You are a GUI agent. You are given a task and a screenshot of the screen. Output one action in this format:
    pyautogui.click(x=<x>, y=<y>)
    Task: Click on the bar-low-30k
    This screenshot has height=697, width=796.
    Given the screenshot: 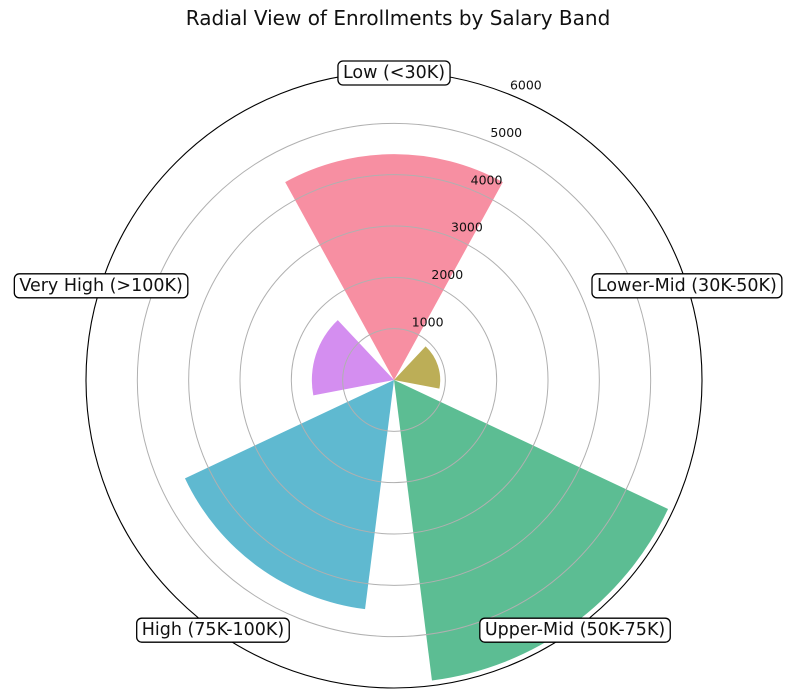 What is the action you would take?
    pyautogui.click(x=394, y=267)
    